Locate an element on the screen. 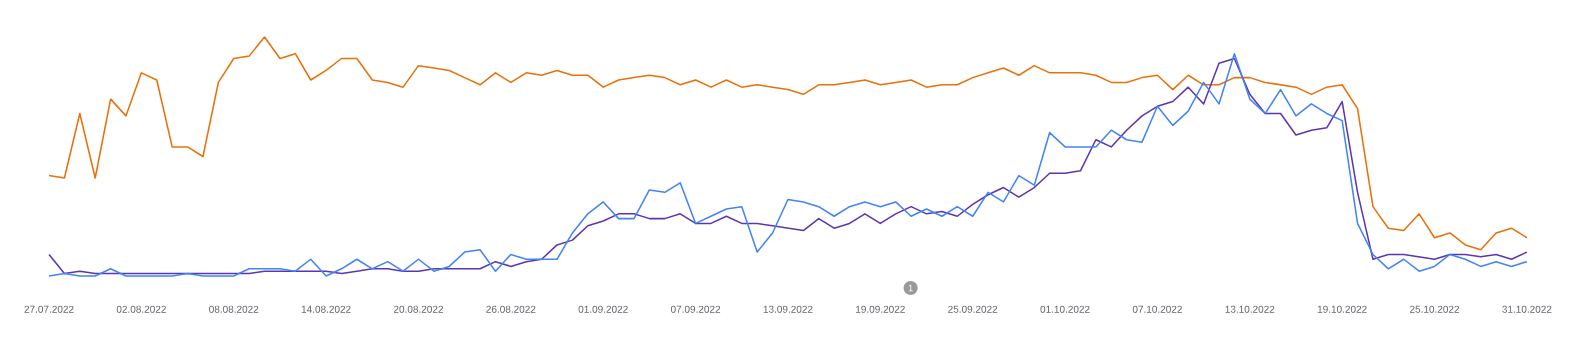 The width and height of the screenshot is (1570, 341). x-tick-label: 25.10.2022 is located at coordinates (1435, 309).